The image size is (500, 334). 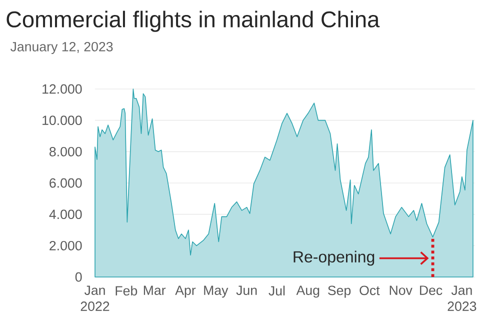 What do you see at coordinates (66, 151) in the screenshot?
I see `y-tick-label: 8.000` at bounding box center [66, 151].